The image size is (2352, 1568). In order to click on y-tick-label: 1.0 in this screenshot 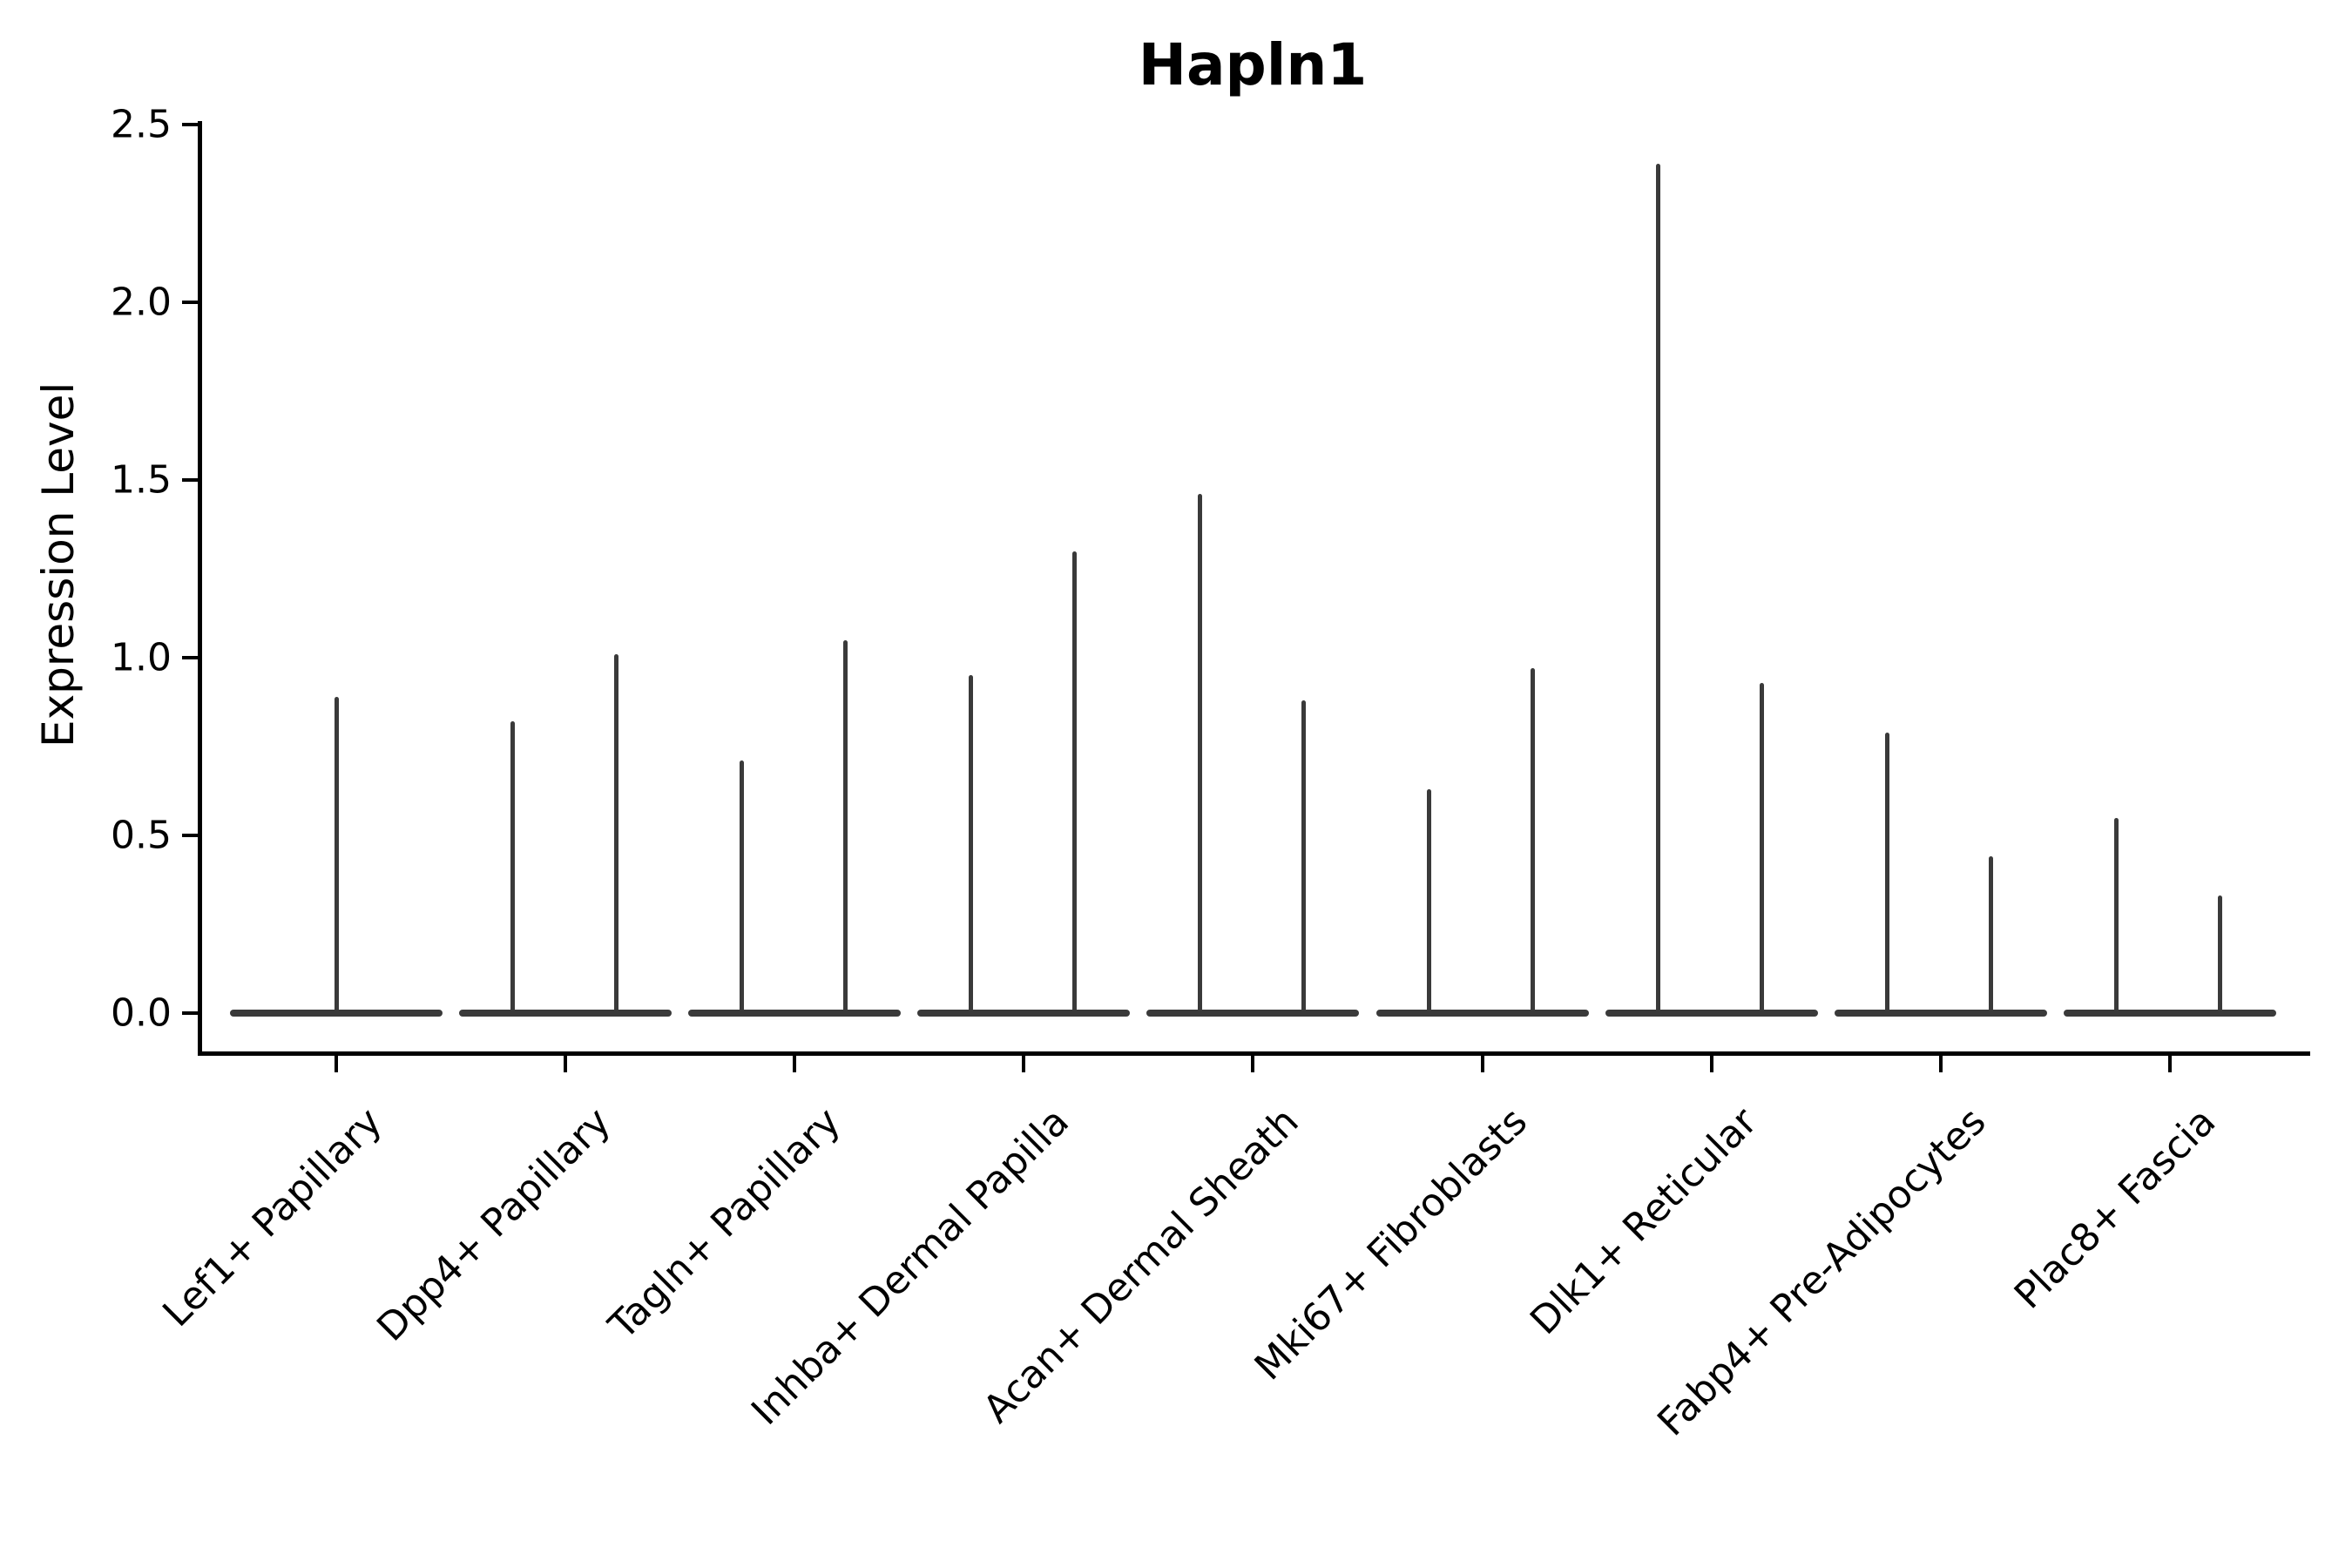, I will do `click(141, 657)`.